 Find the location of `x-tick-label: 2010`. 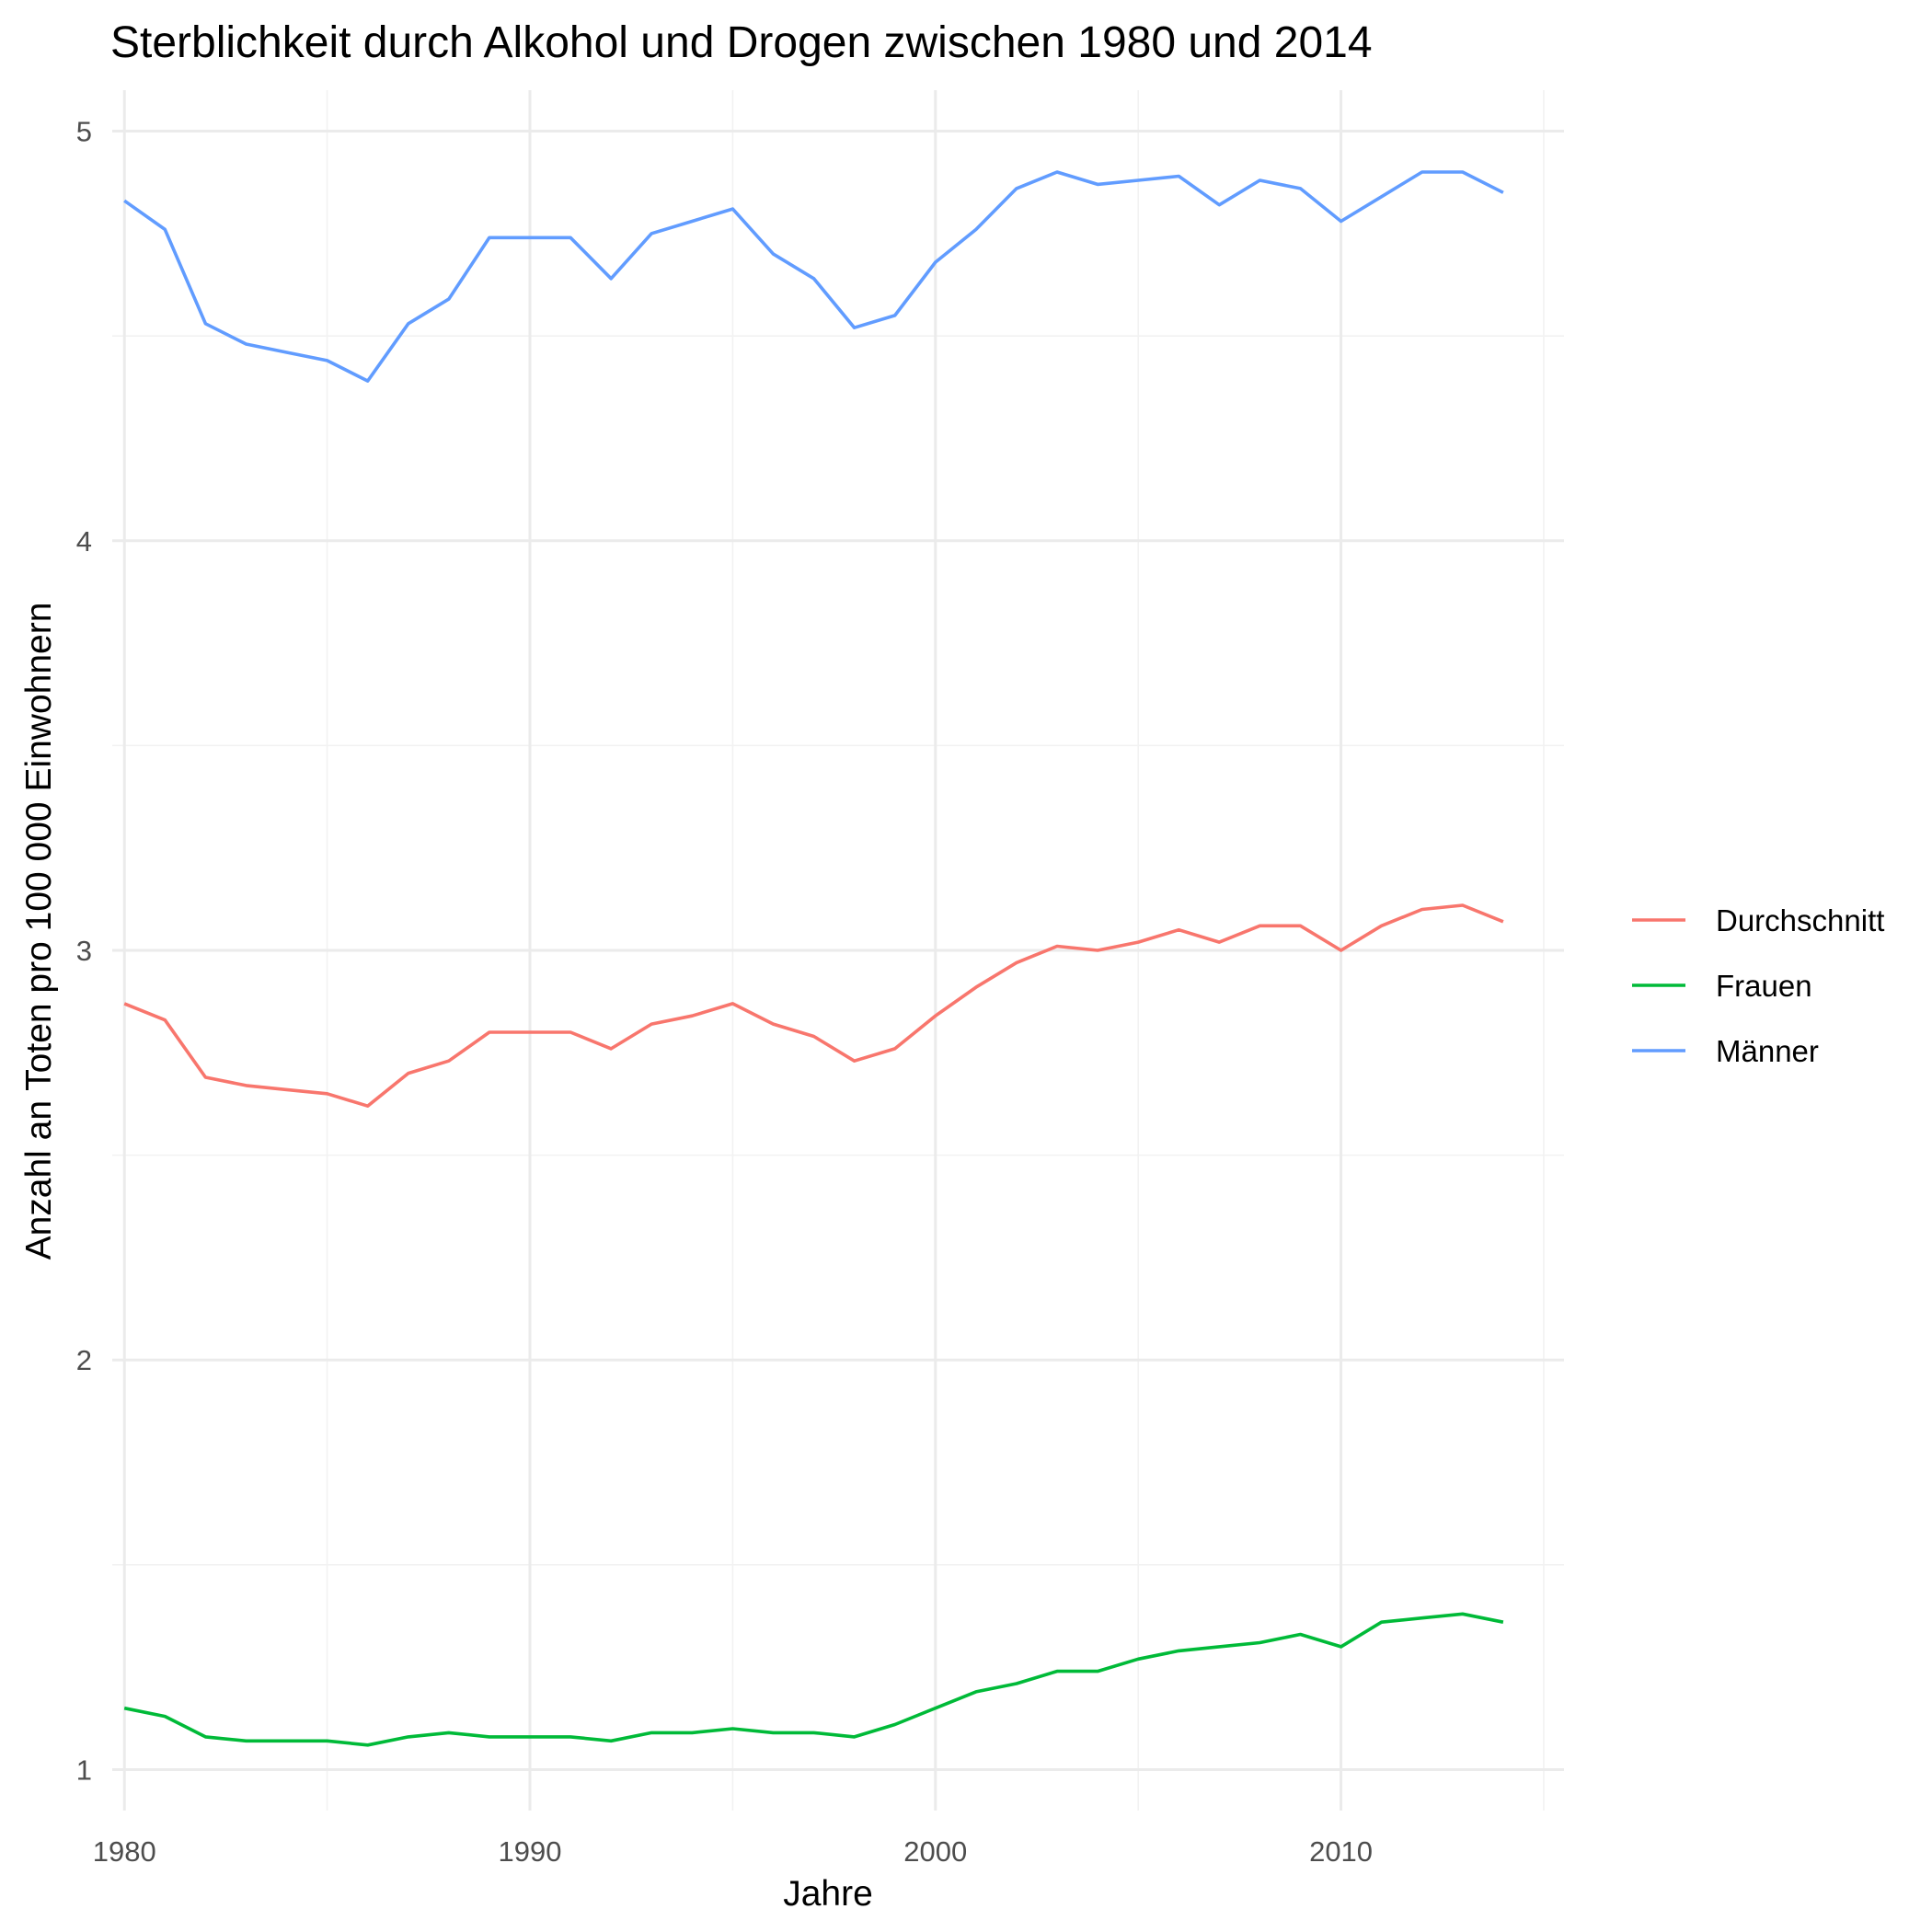

x-tick-label: 2010 is located at coordinates (1341, 1851).